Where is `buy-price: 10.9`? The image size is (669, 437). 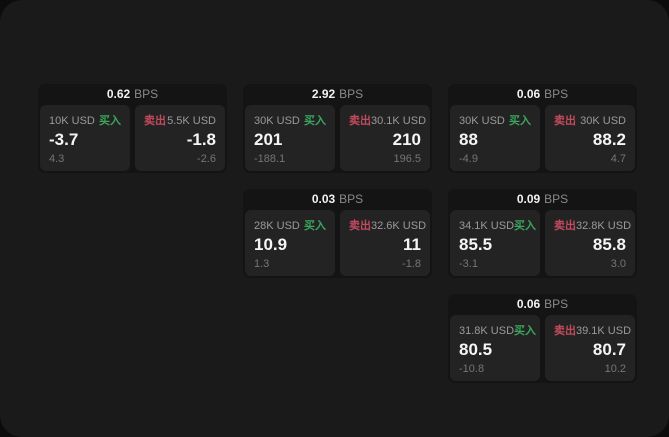
buy-price: 10.9 is located at coordinates (271, 245).